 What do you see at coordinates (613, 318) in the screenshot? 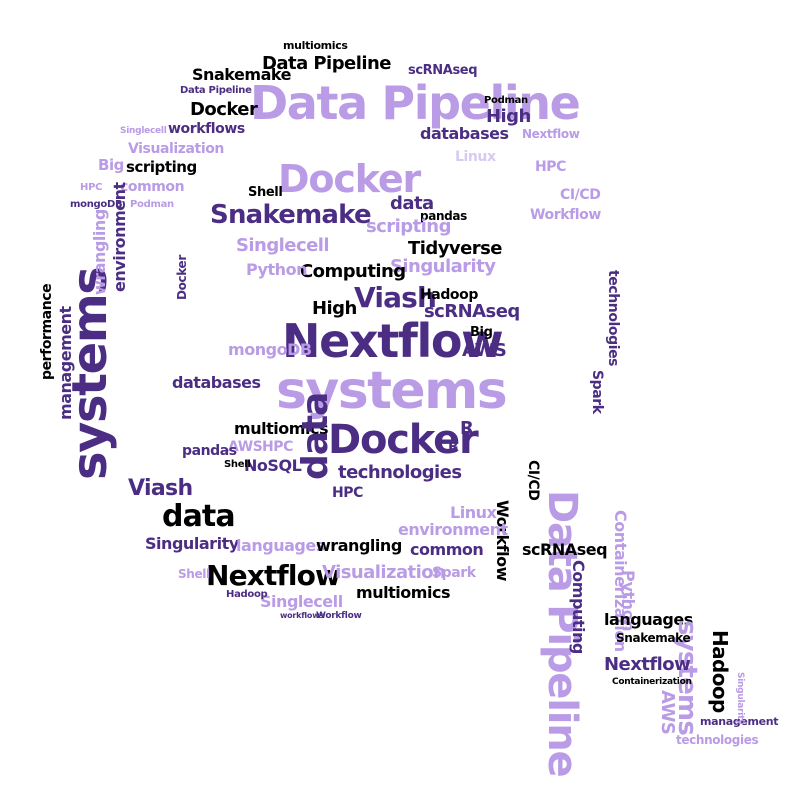
I see `word-singlecell-right-vertical: technologies` at bounding box center [613, 318].